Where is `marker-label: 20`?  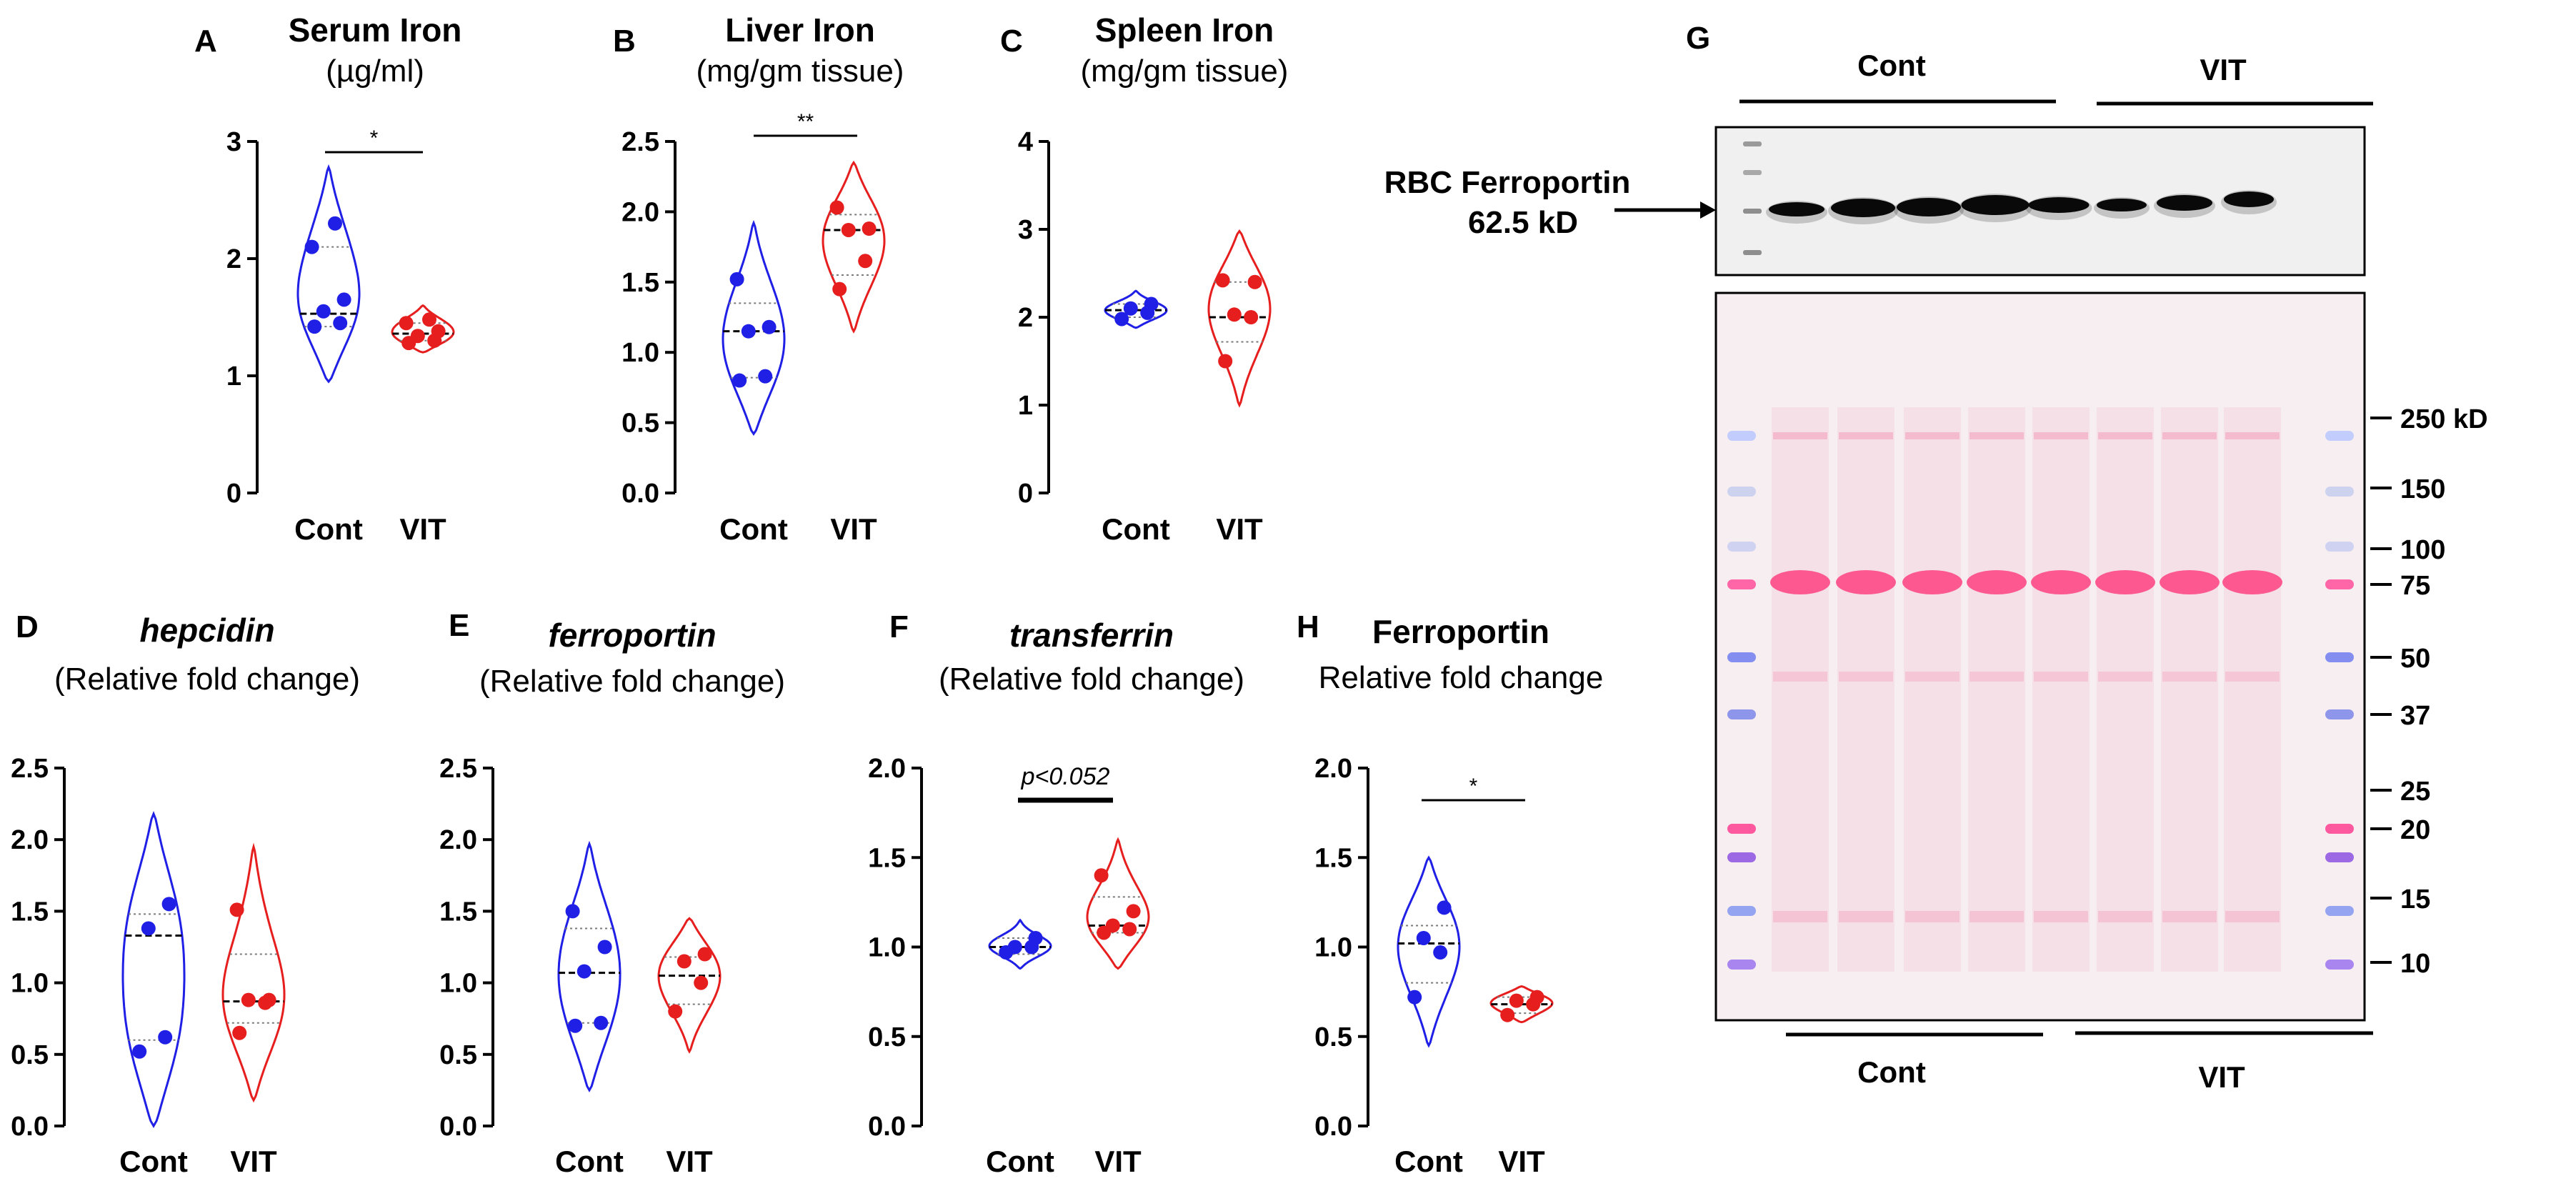
marker-label: 20 is located at coordinates (2415, 830).